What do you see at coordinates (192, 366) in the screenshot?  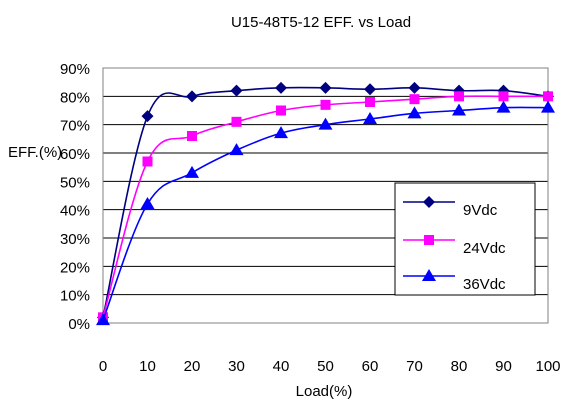 I see `x-tick-label: 20` at bounding box center [192, 366].